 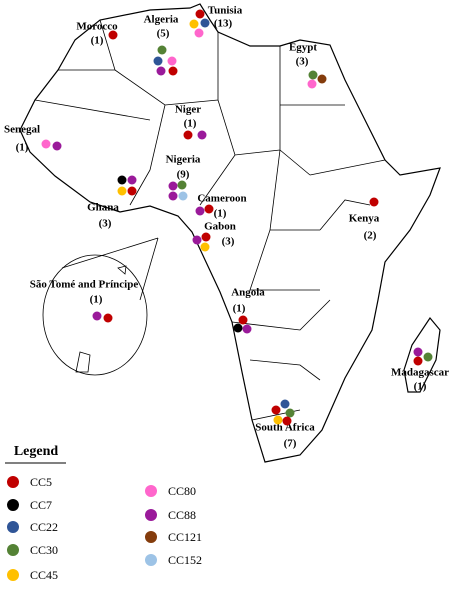 What do you see at coordinates (185, 560) in the screenshot?
I see `legend-label: CC152` at bounding box center [185, 560].